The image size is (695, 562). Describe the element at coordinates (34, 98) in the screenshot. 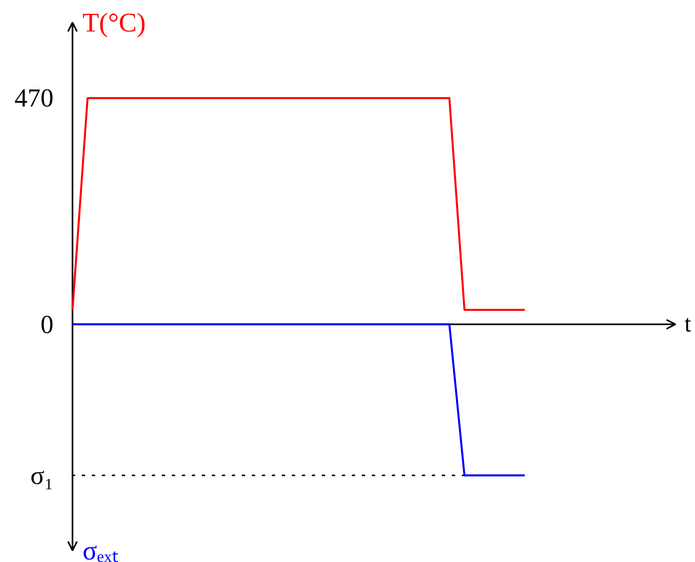

I see `y-tick-label: 470` at that location.